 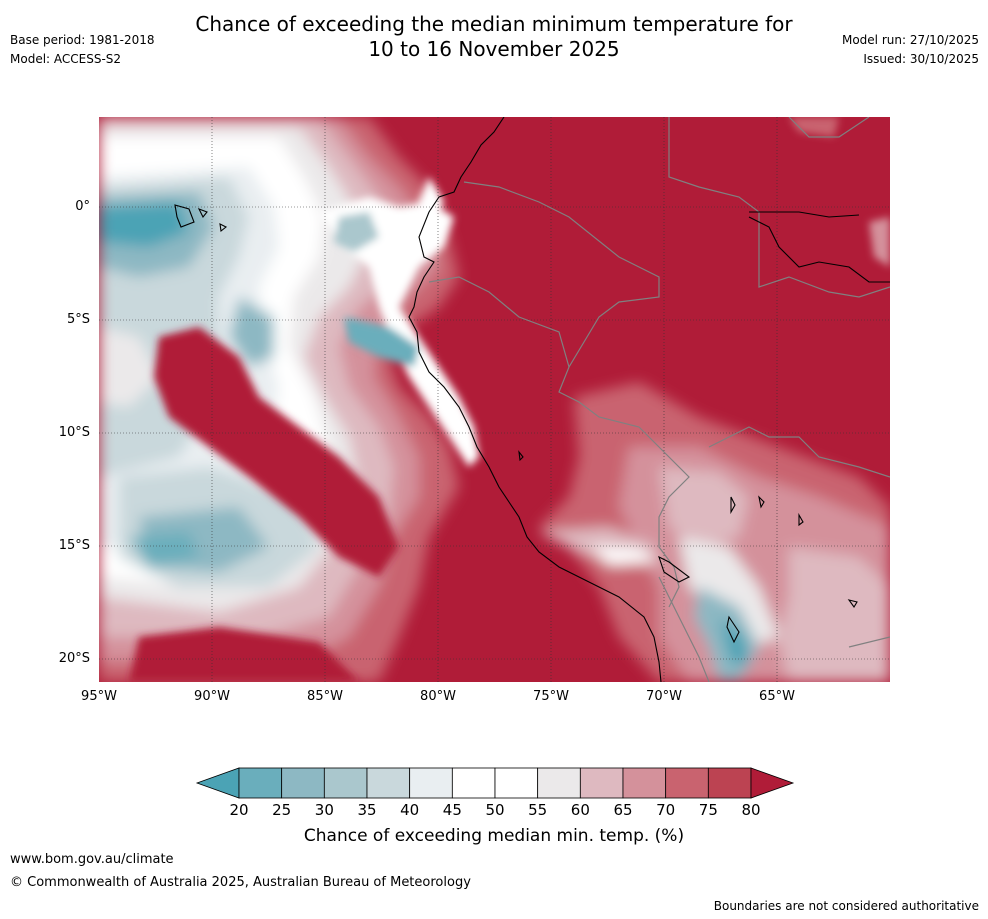 What do you see at coordinates (666, 810) in the screenshot?
I see `colorbar-tick-label: 70` at bounding box center [666, 810].